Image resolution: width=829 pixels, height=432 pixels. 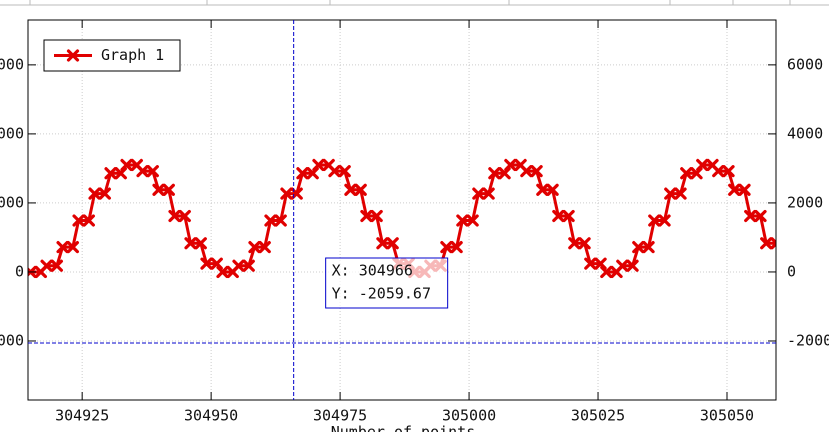 I want to click on tooltip-label: X: 304966, so click(x=372, y=271).